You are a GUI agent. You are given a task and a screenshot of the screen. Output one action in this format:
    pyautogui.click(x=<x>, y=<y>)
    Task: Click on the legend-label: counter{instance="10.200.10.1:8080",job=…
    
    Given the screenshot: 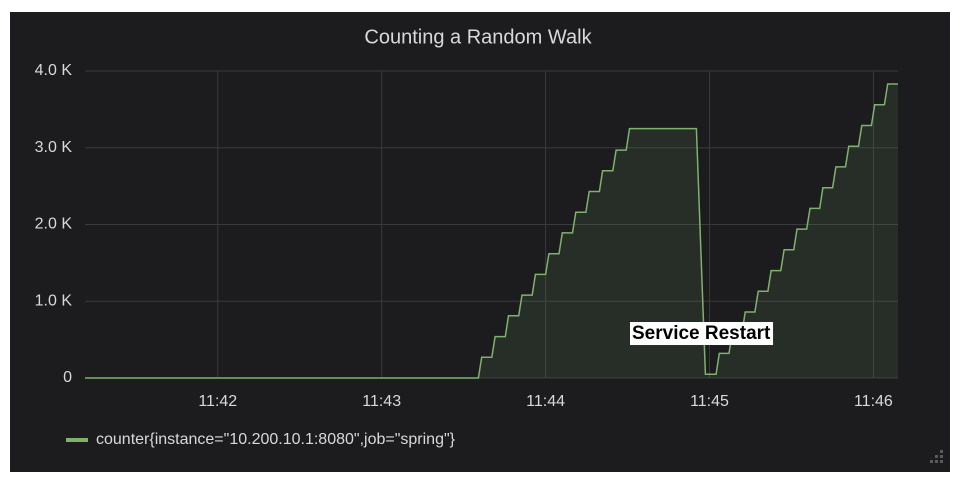 What is the action you would take?
    pyautogui.click(x=276, y=439)
    